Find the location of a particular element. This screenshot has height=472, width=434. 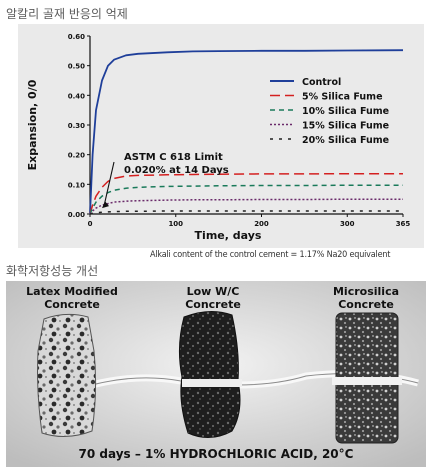

legend-label-1: Control is located at coordinates (321, 82).